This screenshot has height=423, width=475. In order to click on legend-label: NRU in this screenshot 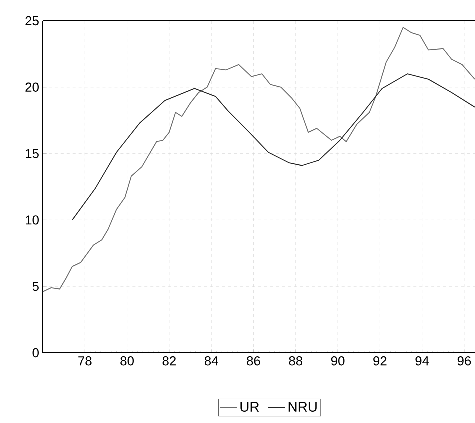, I will do `click(302, 407)`.